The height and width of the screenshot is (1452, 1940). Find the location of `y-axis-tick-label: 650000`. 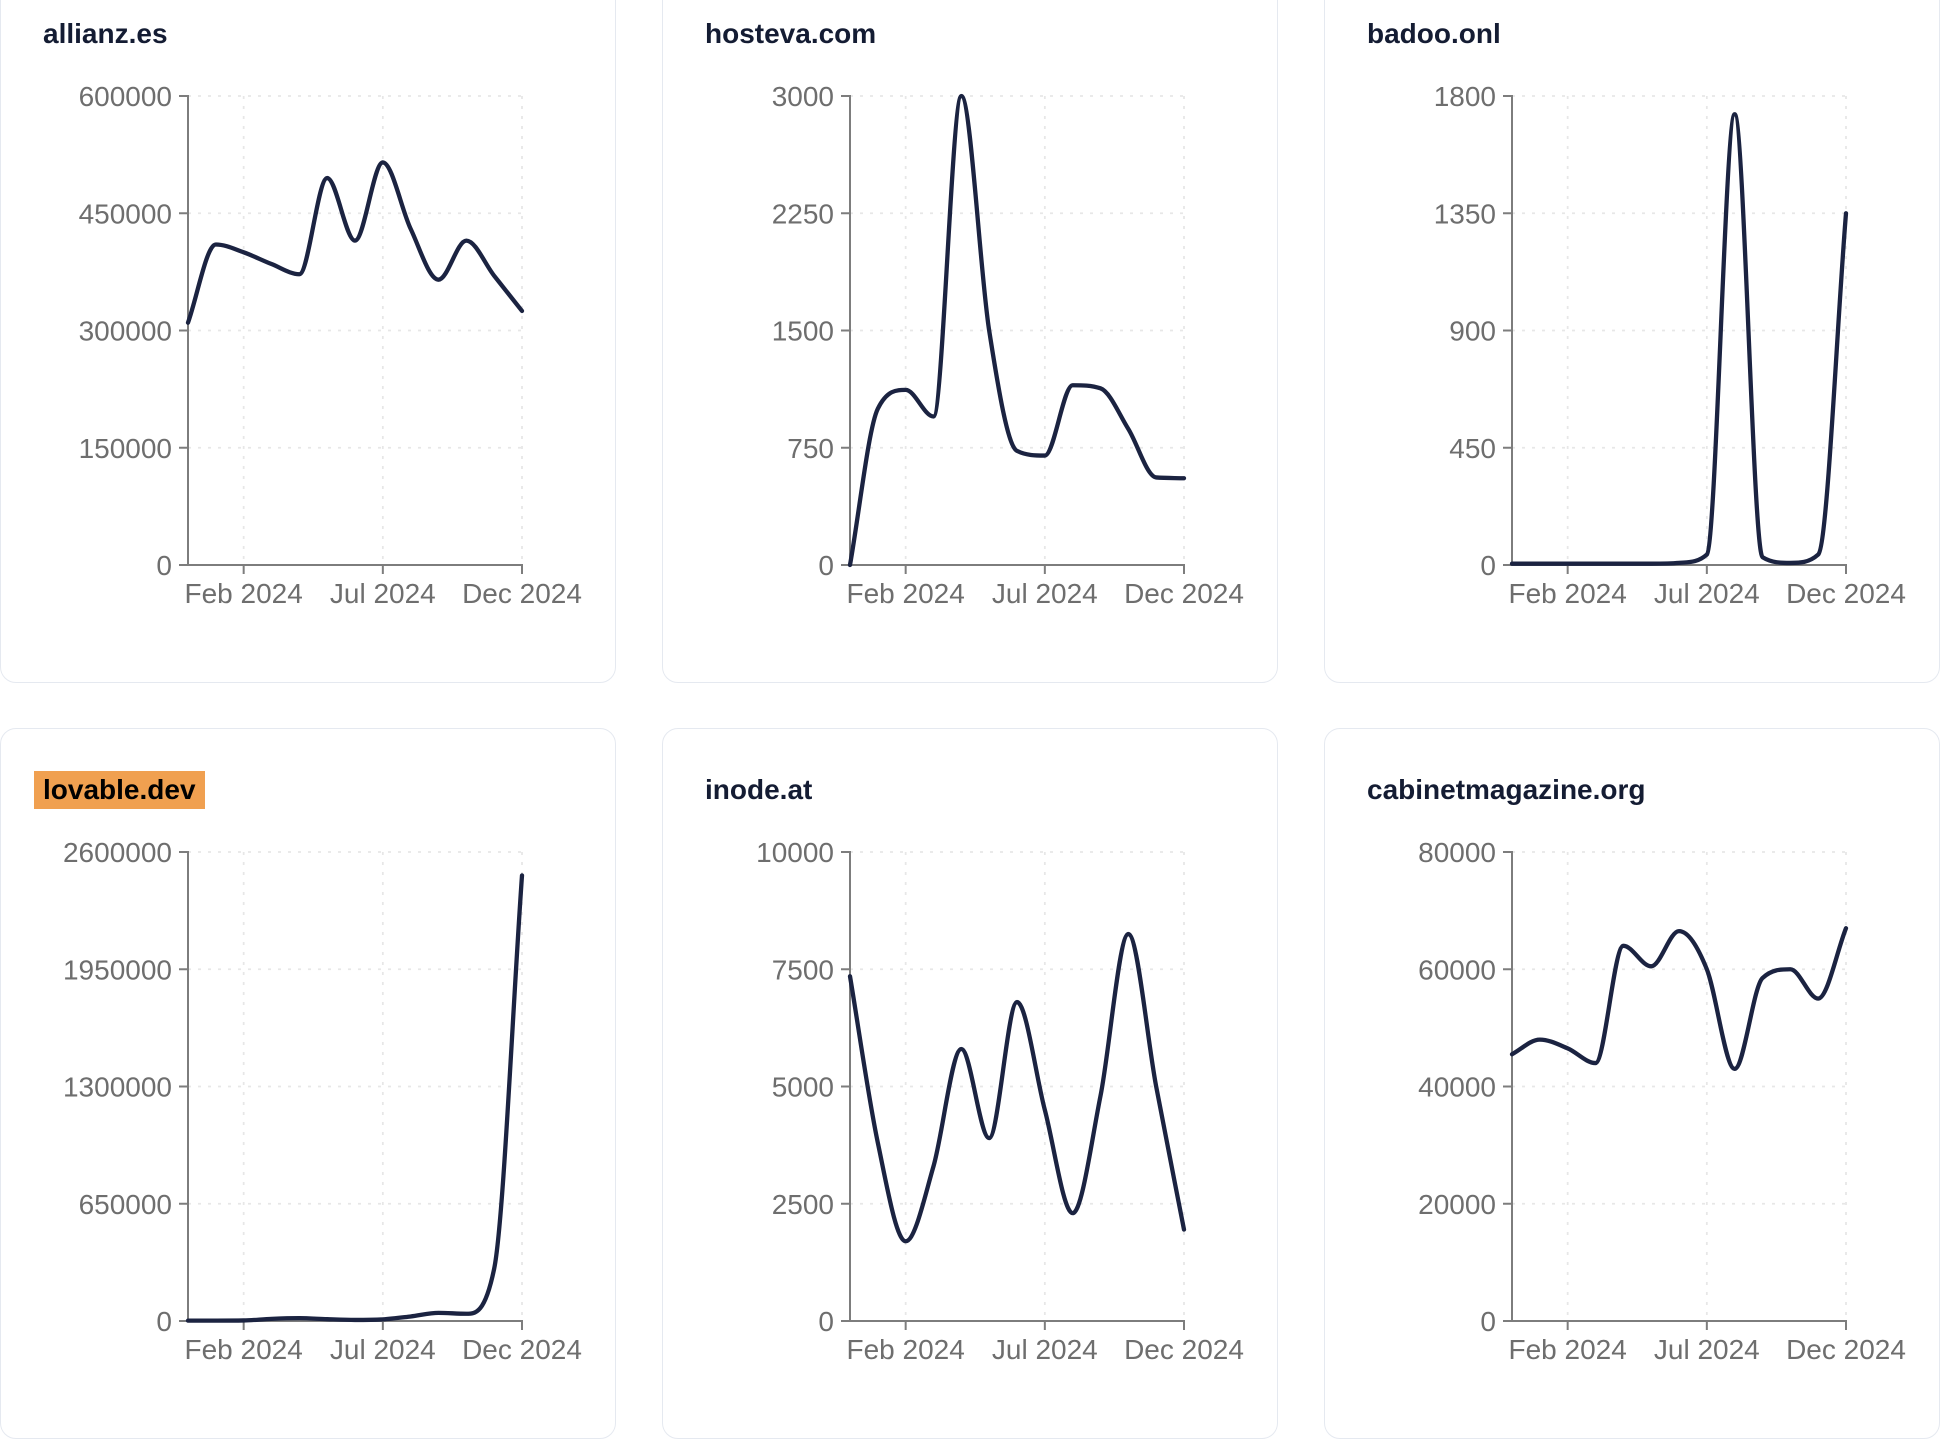

y-axis-tick-label: 650000 is located at coordinates (125, 1204).